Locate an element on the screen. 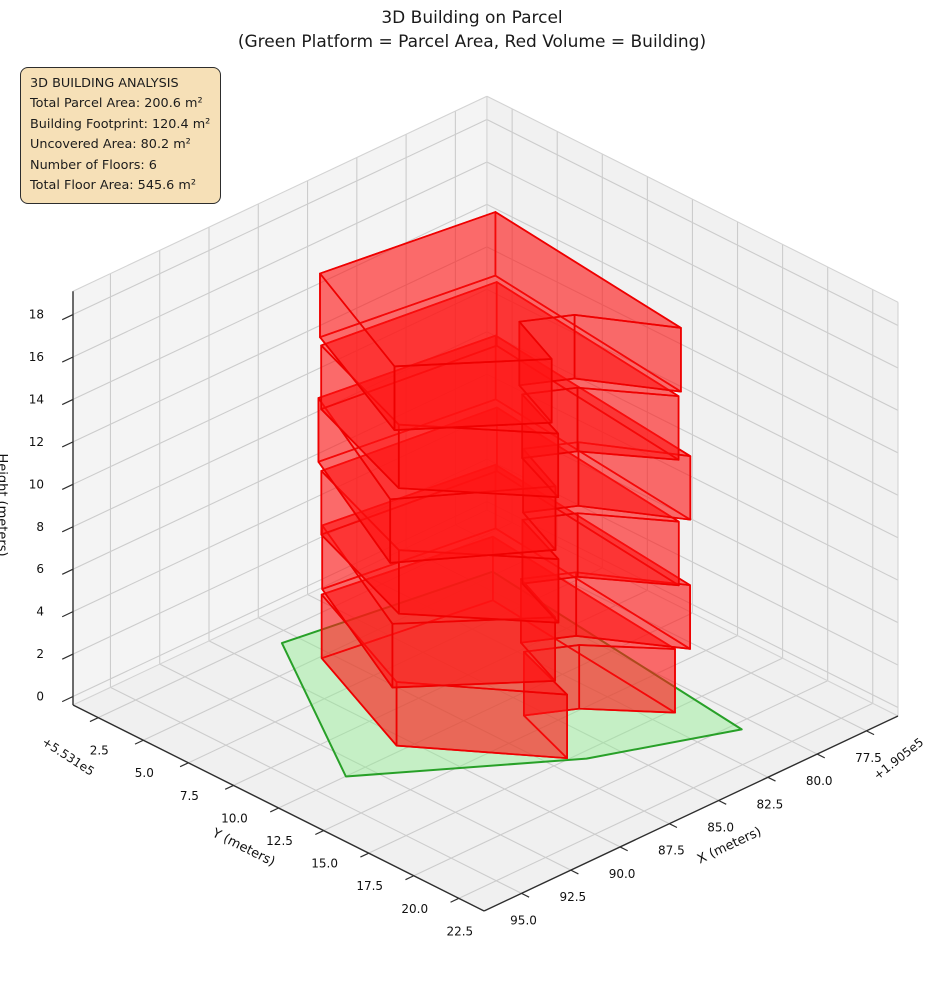 Image resolution: width=944 pixels, height=992 pixels. y-tick-label: 12.5 is located at coordinates (279, 841).